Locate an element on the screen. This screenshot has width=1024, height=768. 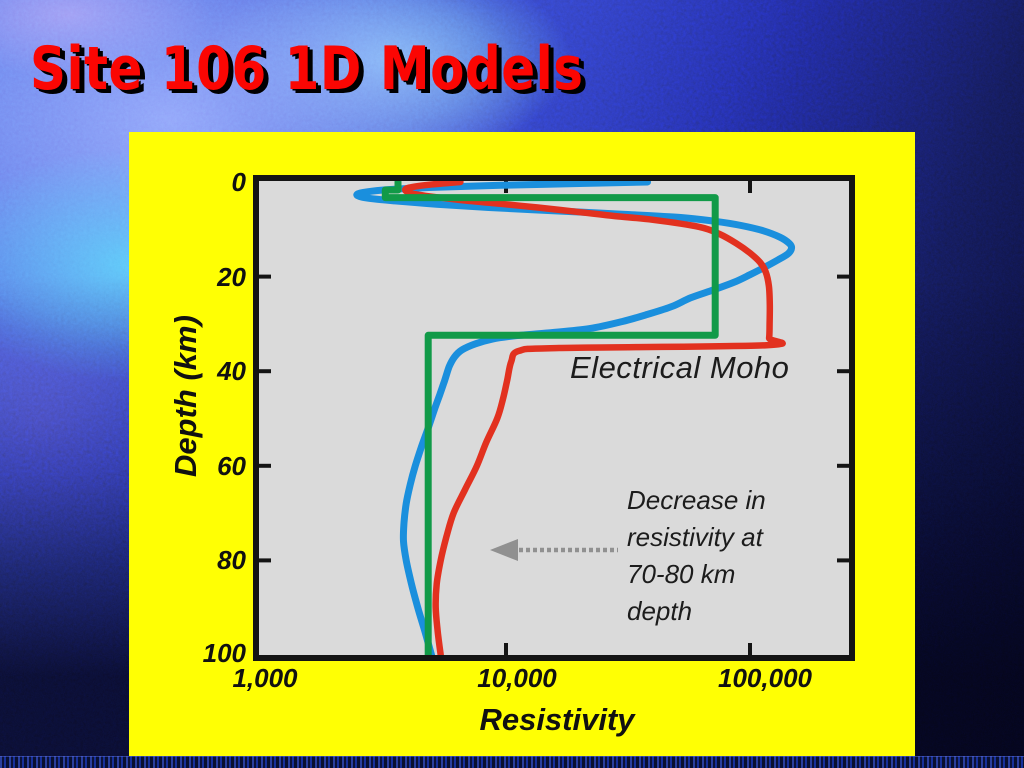
y-axis-title: Depth (km) is located at coordinates (185, 396).